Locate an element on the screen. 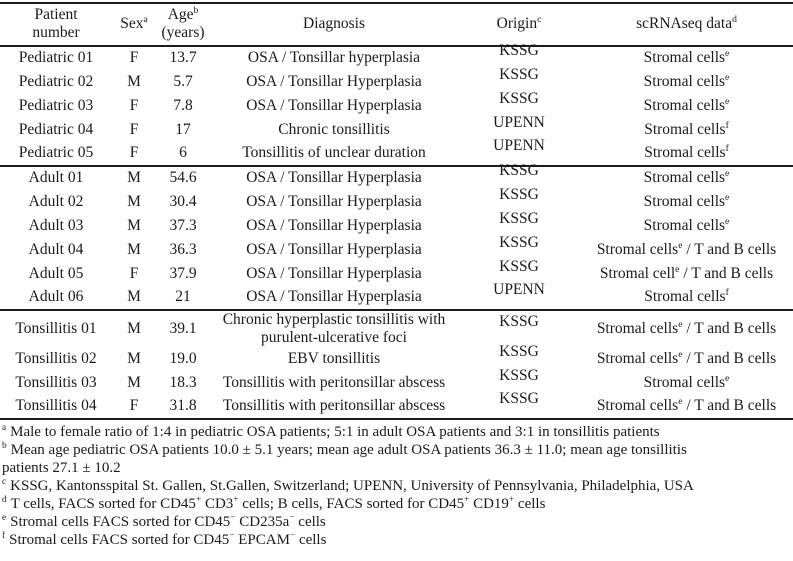  cell-origin-text: UPENN is located at coordinates (519, 290).